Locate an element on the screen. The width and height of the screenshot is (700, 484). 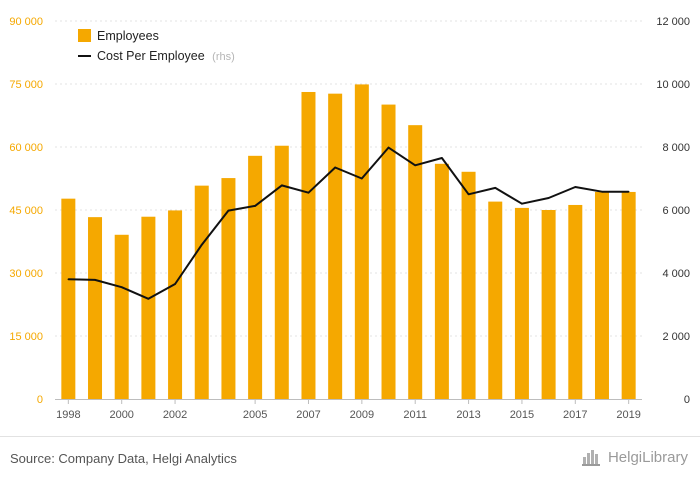
x-tick-label: 2007 is located at coordinates (308, 415).